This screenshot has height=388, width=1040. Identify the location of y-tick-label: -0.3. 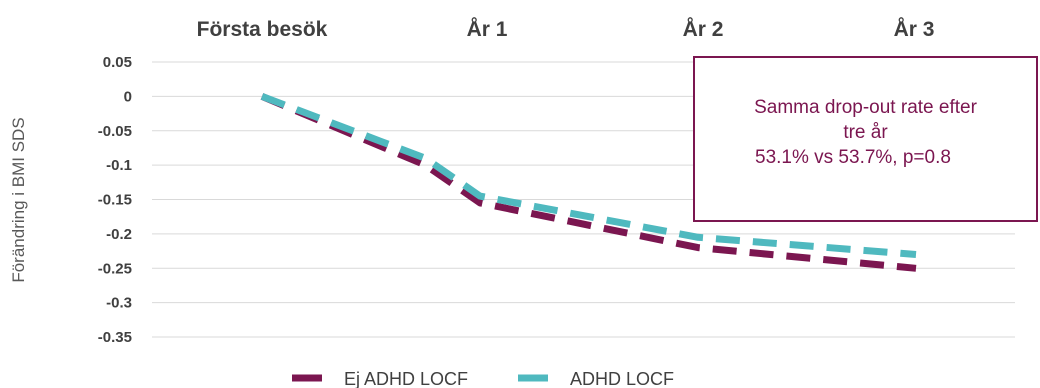
(119, 303).